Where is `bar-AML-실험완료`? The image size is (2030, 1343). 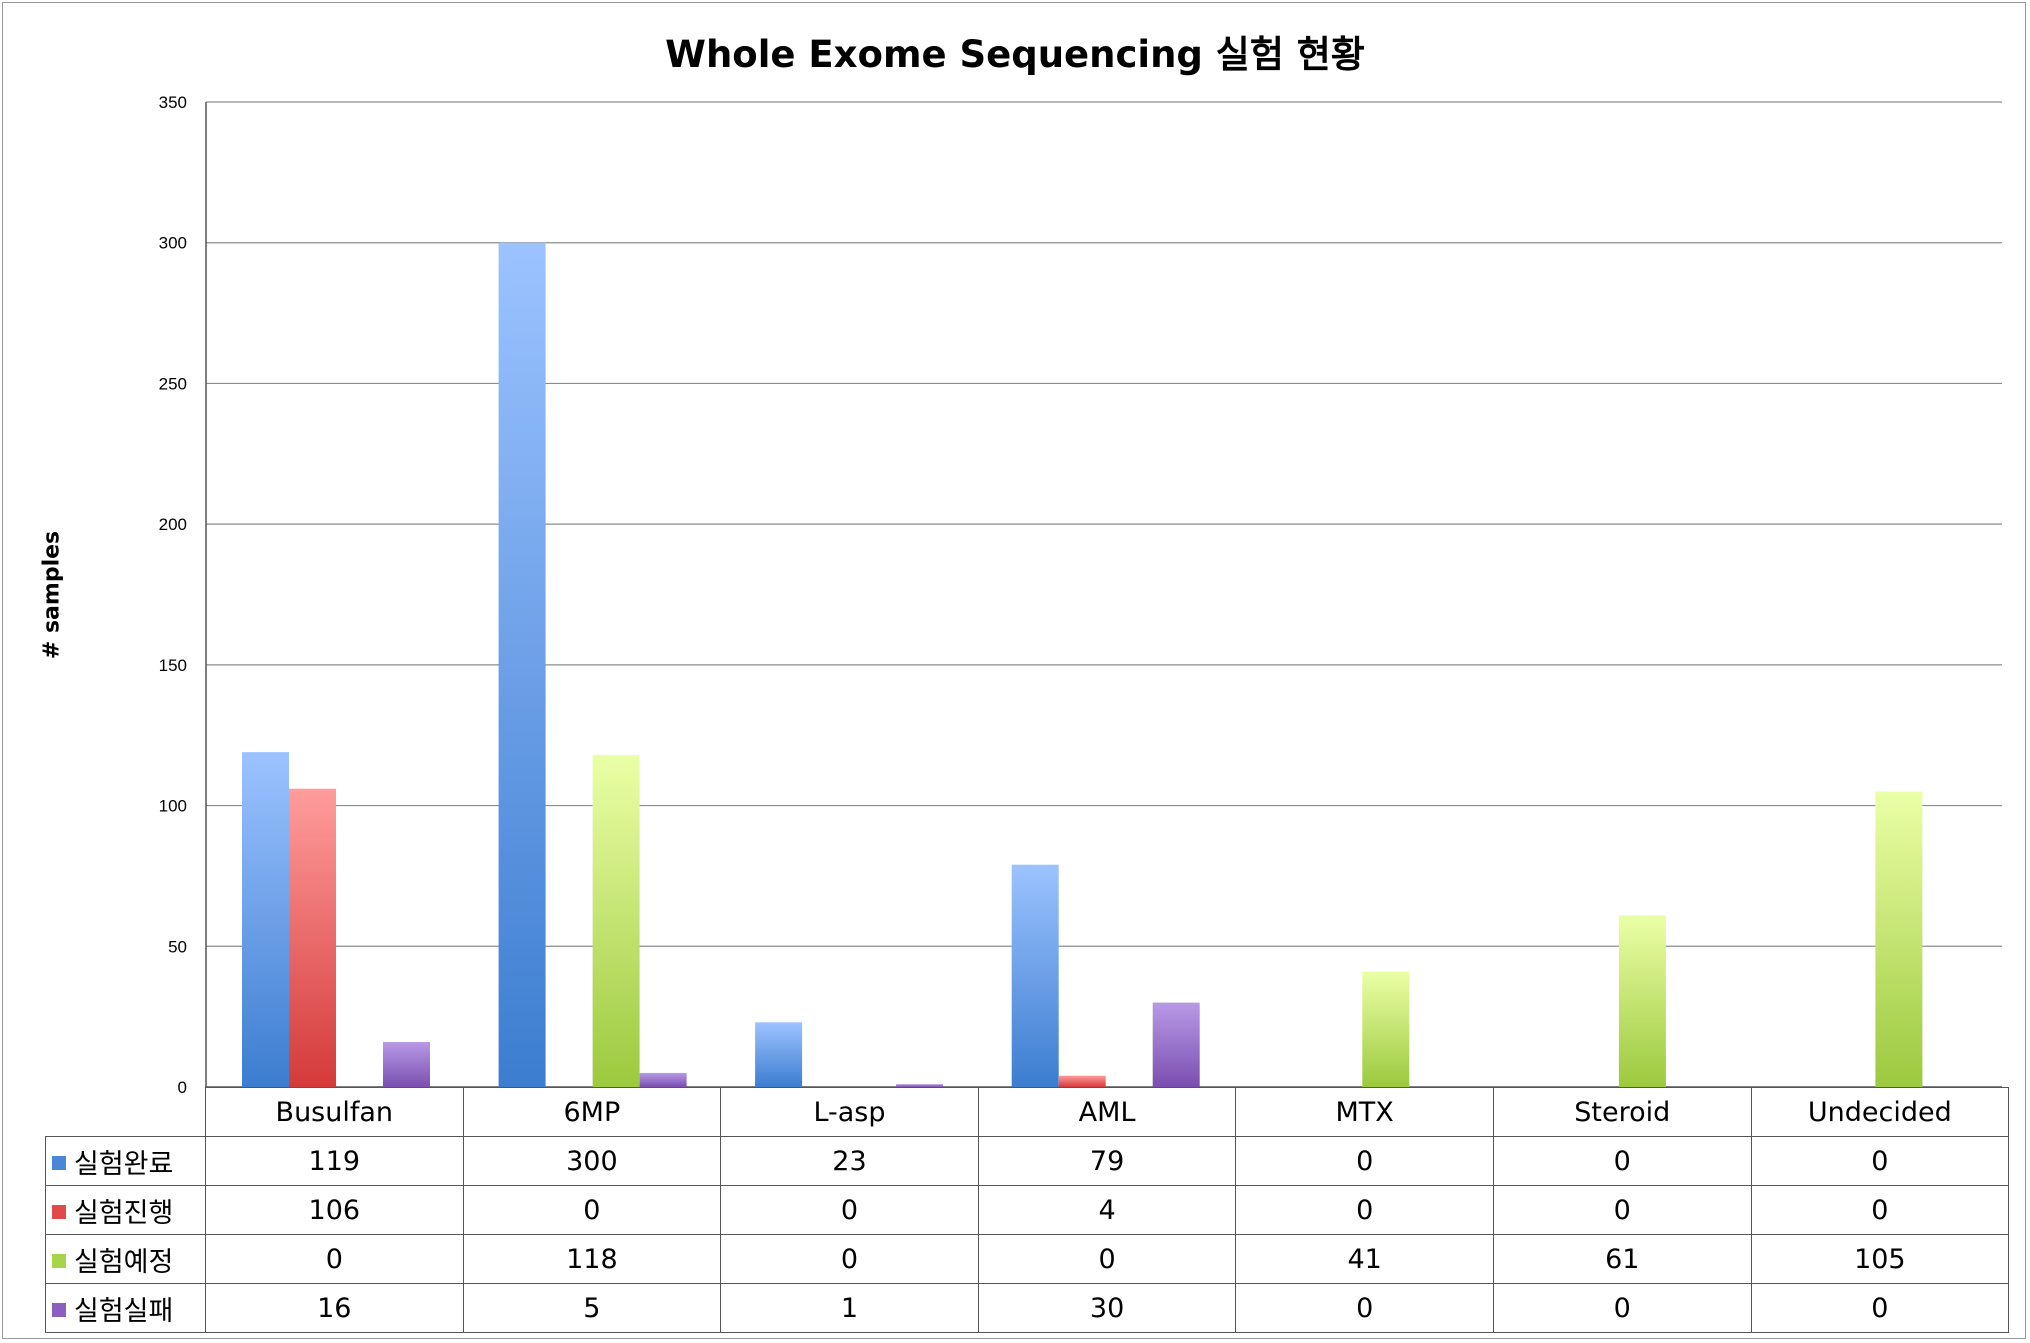
bar-AML-실험완료 is located at coordinates (1035, 975).